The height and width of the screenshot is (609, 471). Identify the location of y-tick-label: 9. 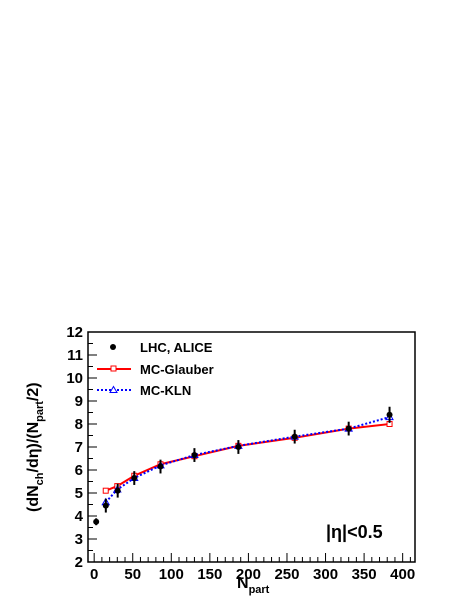
(79, 401).